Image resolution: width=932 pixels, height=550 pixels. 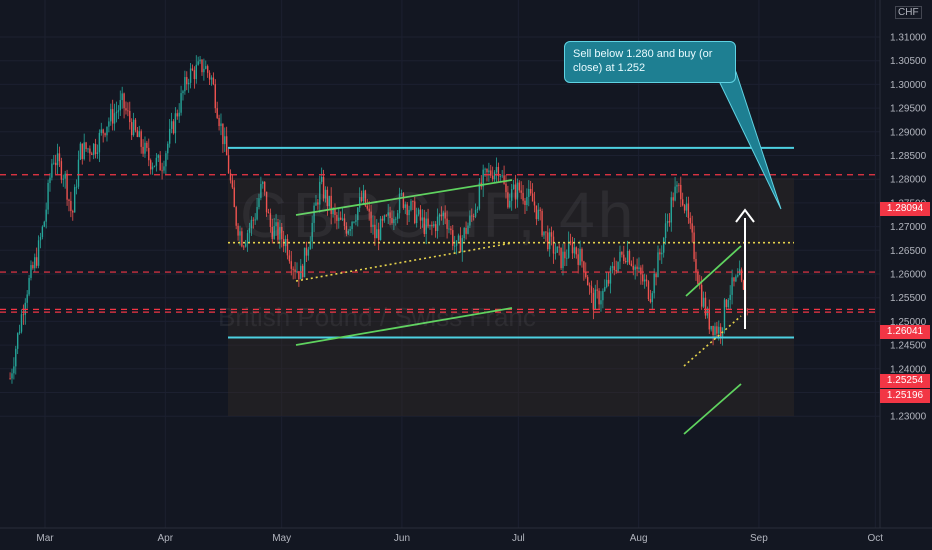 I want to click on price-tag: 1.26041, so click(x=905, y=332).